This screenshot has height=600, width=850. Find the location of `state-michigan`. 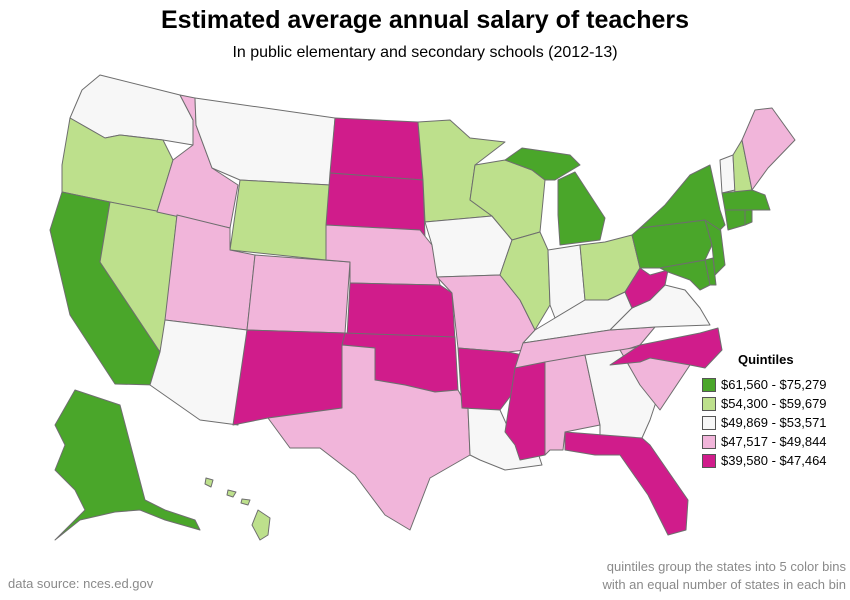

state-michigan is located at coordinates (555, 196).